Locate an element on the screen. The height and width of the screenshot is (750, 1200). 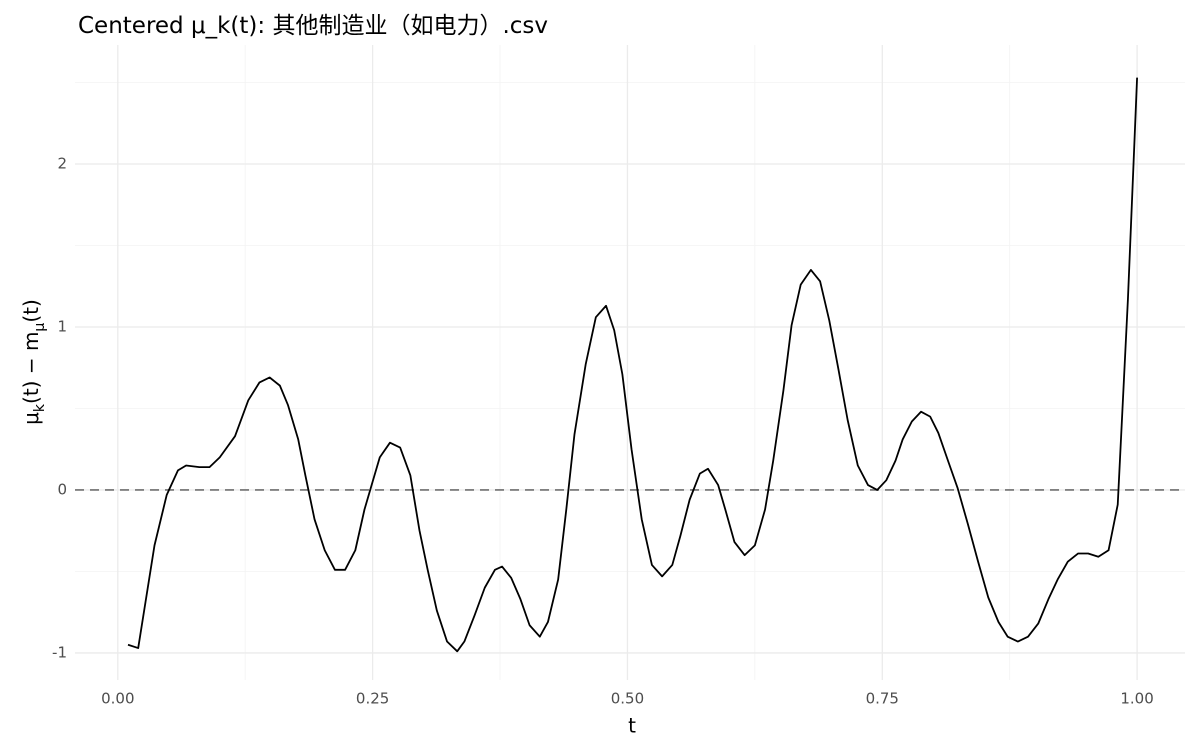
x-tick-label: 0.25 is located at coordinates (372, 699).